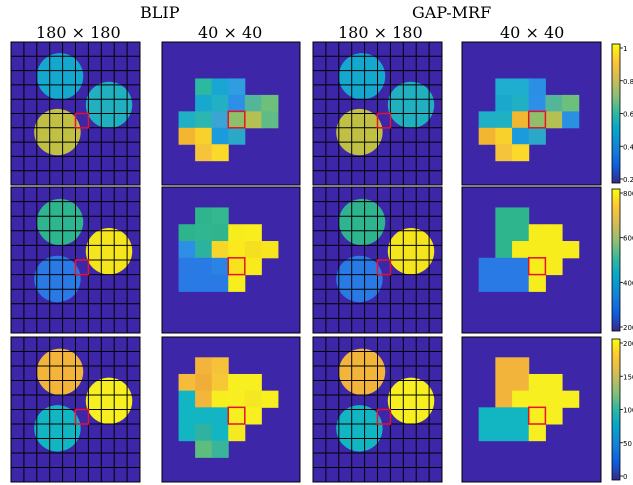 The height and width of the screenshot is (485, 633). I want to click on panel-r3-c1, so click(75, 409).